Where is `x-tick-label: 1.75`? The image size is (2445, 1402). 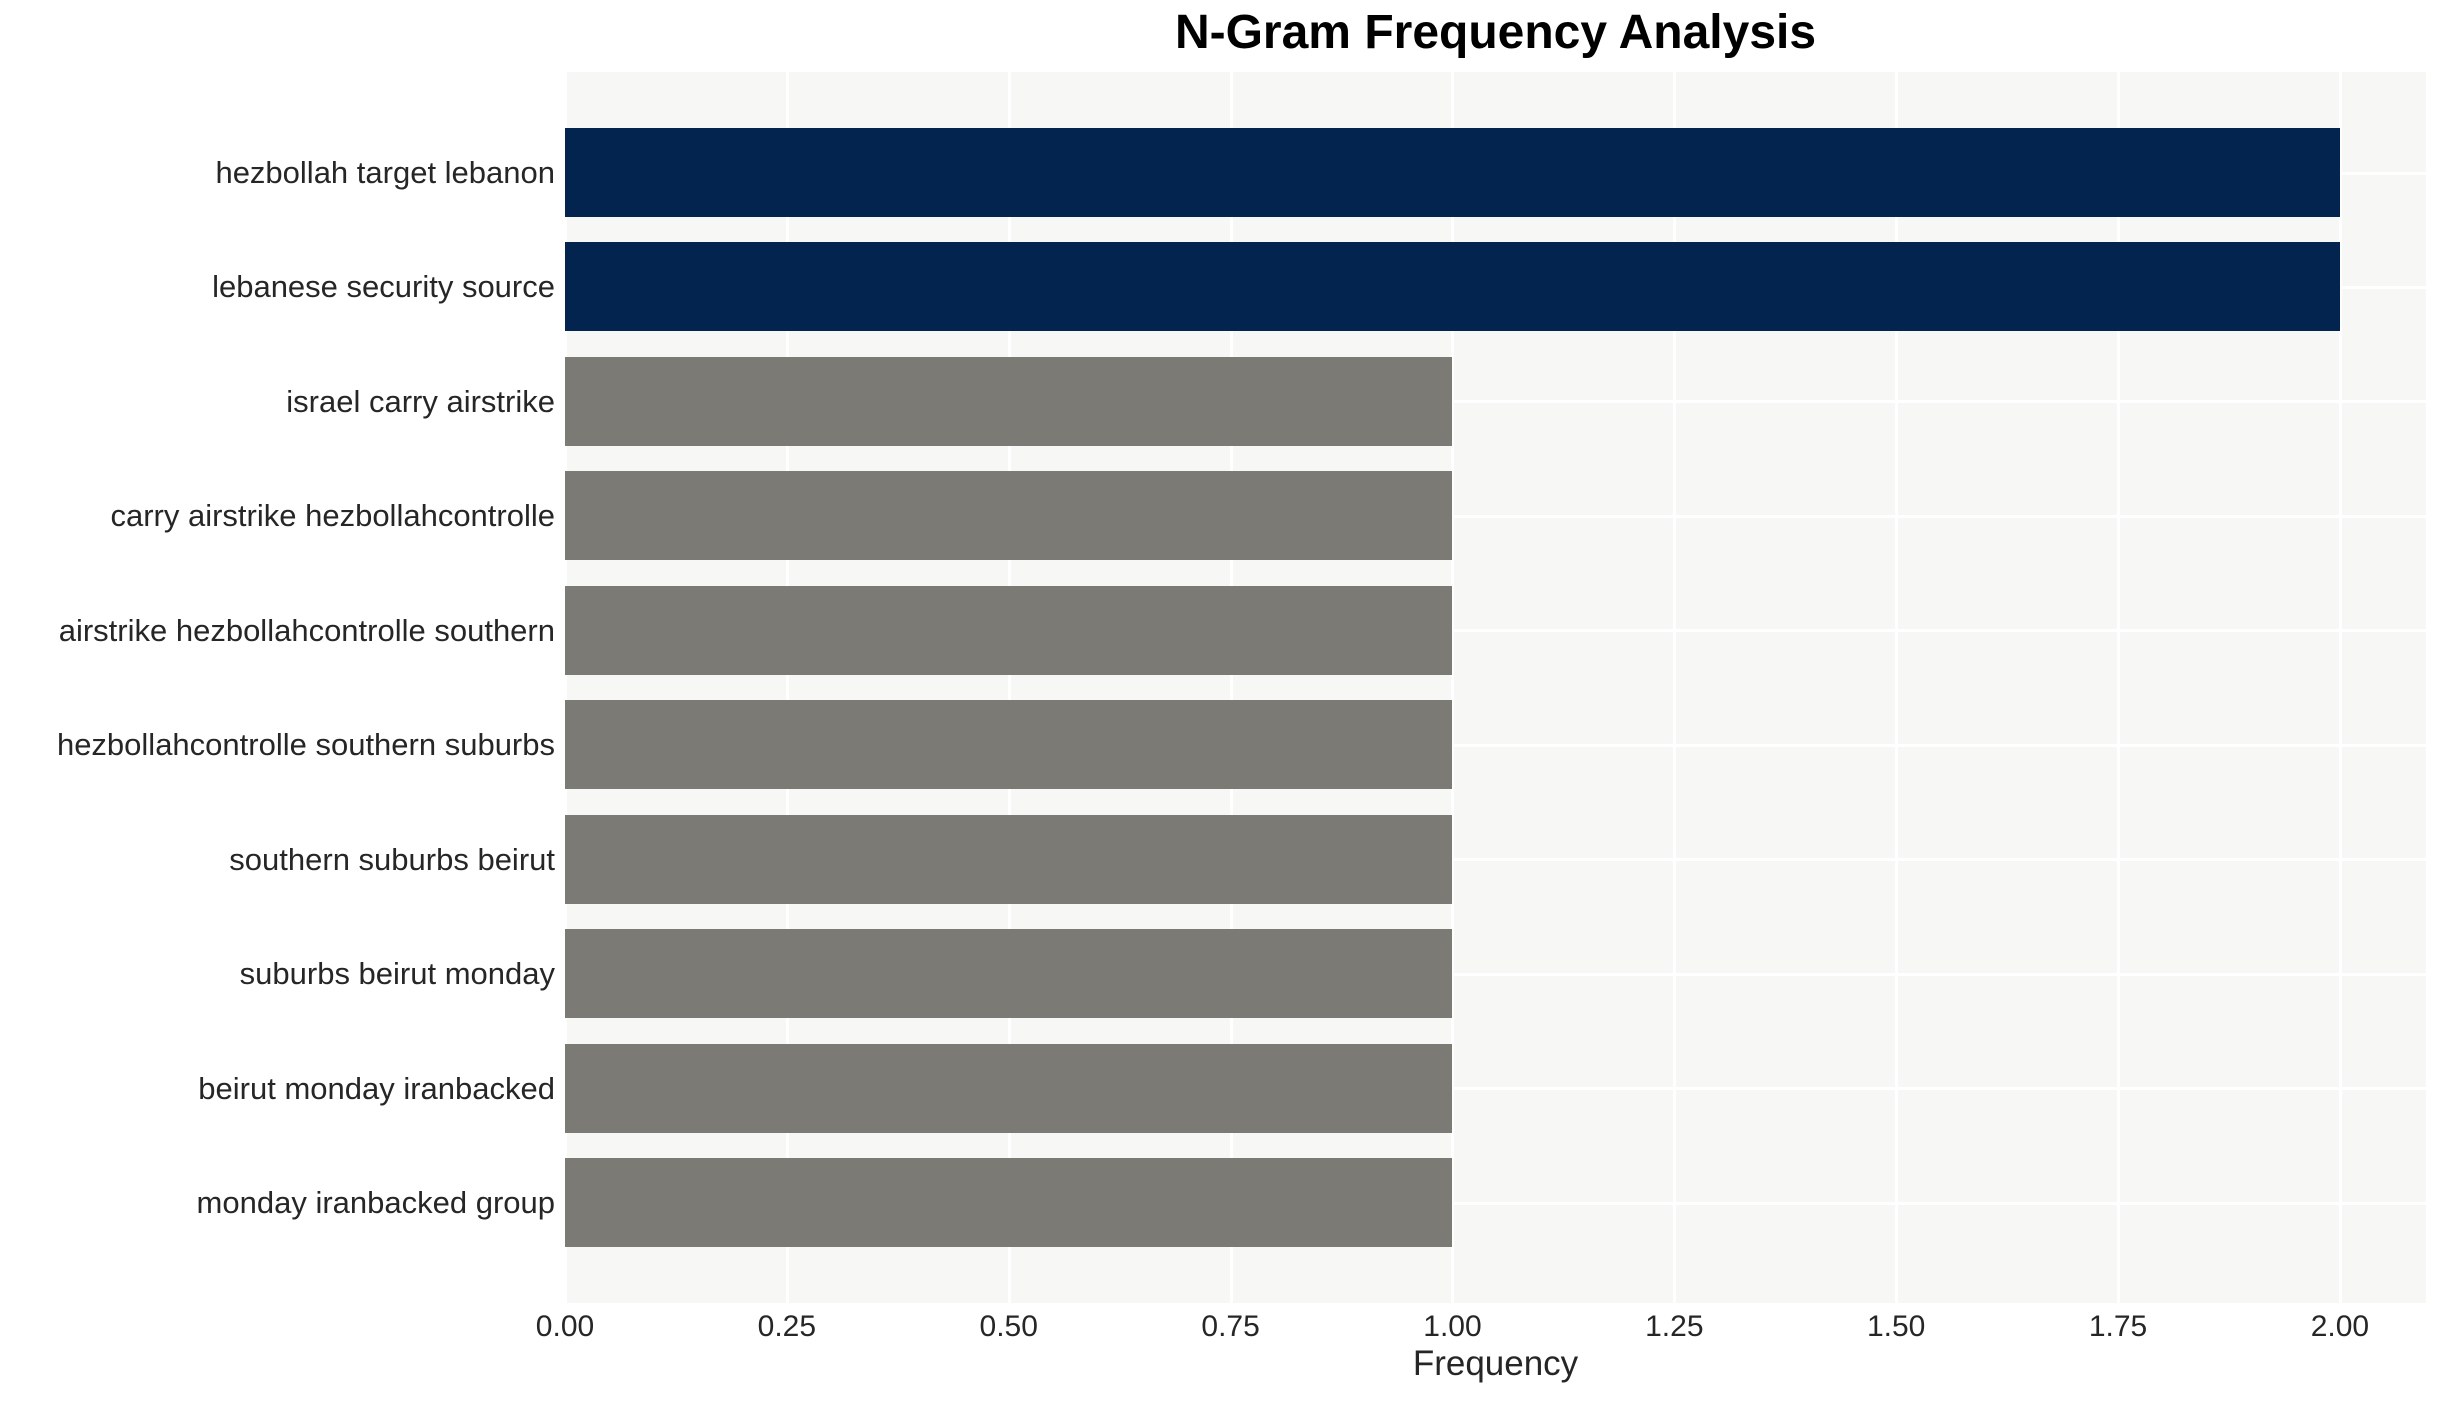
x-tick-label: 1.75 is located at coordinates (2118, 1326).